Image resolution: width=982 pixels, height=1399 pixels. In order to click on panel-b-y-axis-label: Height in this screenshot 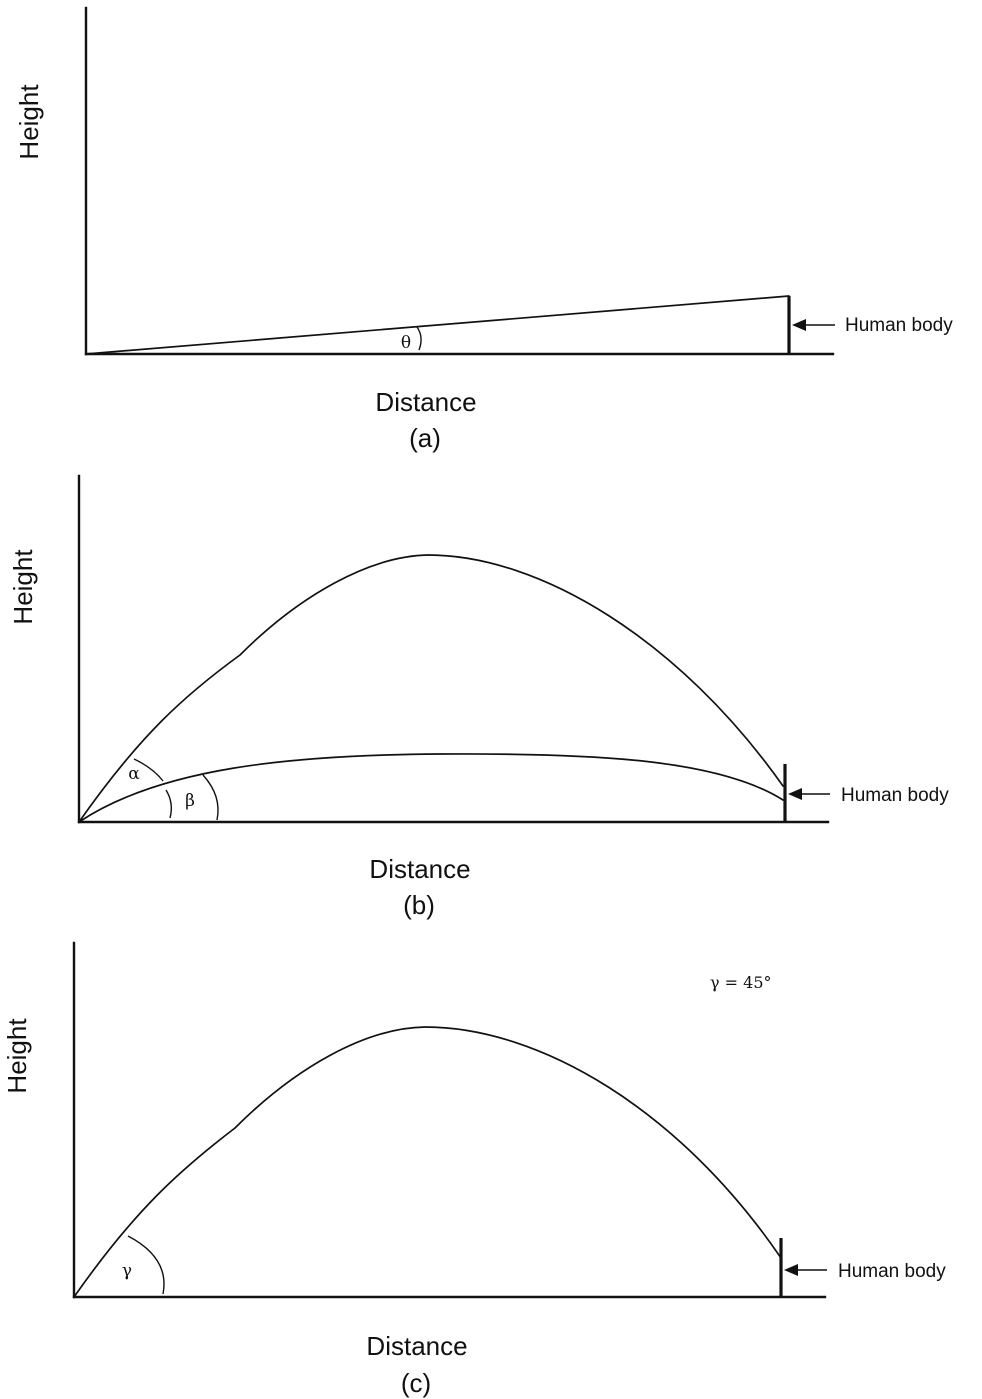, I will do `click(23, 587)`.